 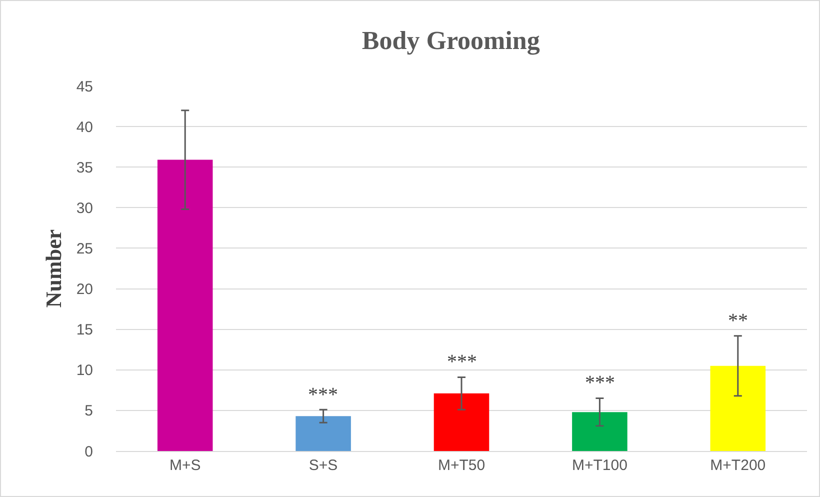 What do you see at coordinates (451, 40) in the screenshot?
I see `chart-title: Body Grooming` at bounding box center [451, 40].